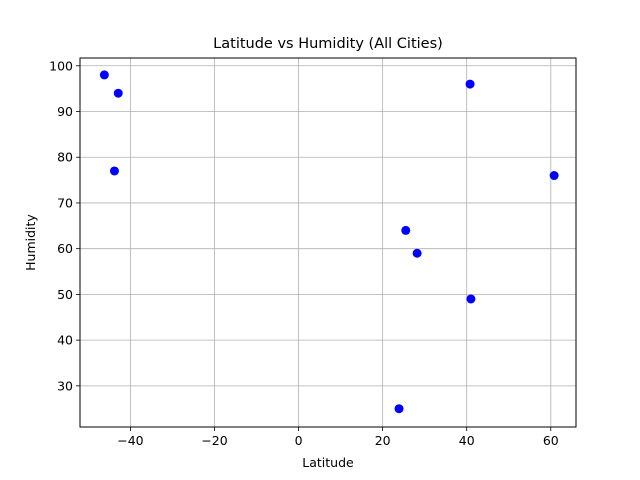  What do you see at coordinates (65, 248) in the screenshot?
I see `y-tick-label: 60` at bounding box center [65, 248].